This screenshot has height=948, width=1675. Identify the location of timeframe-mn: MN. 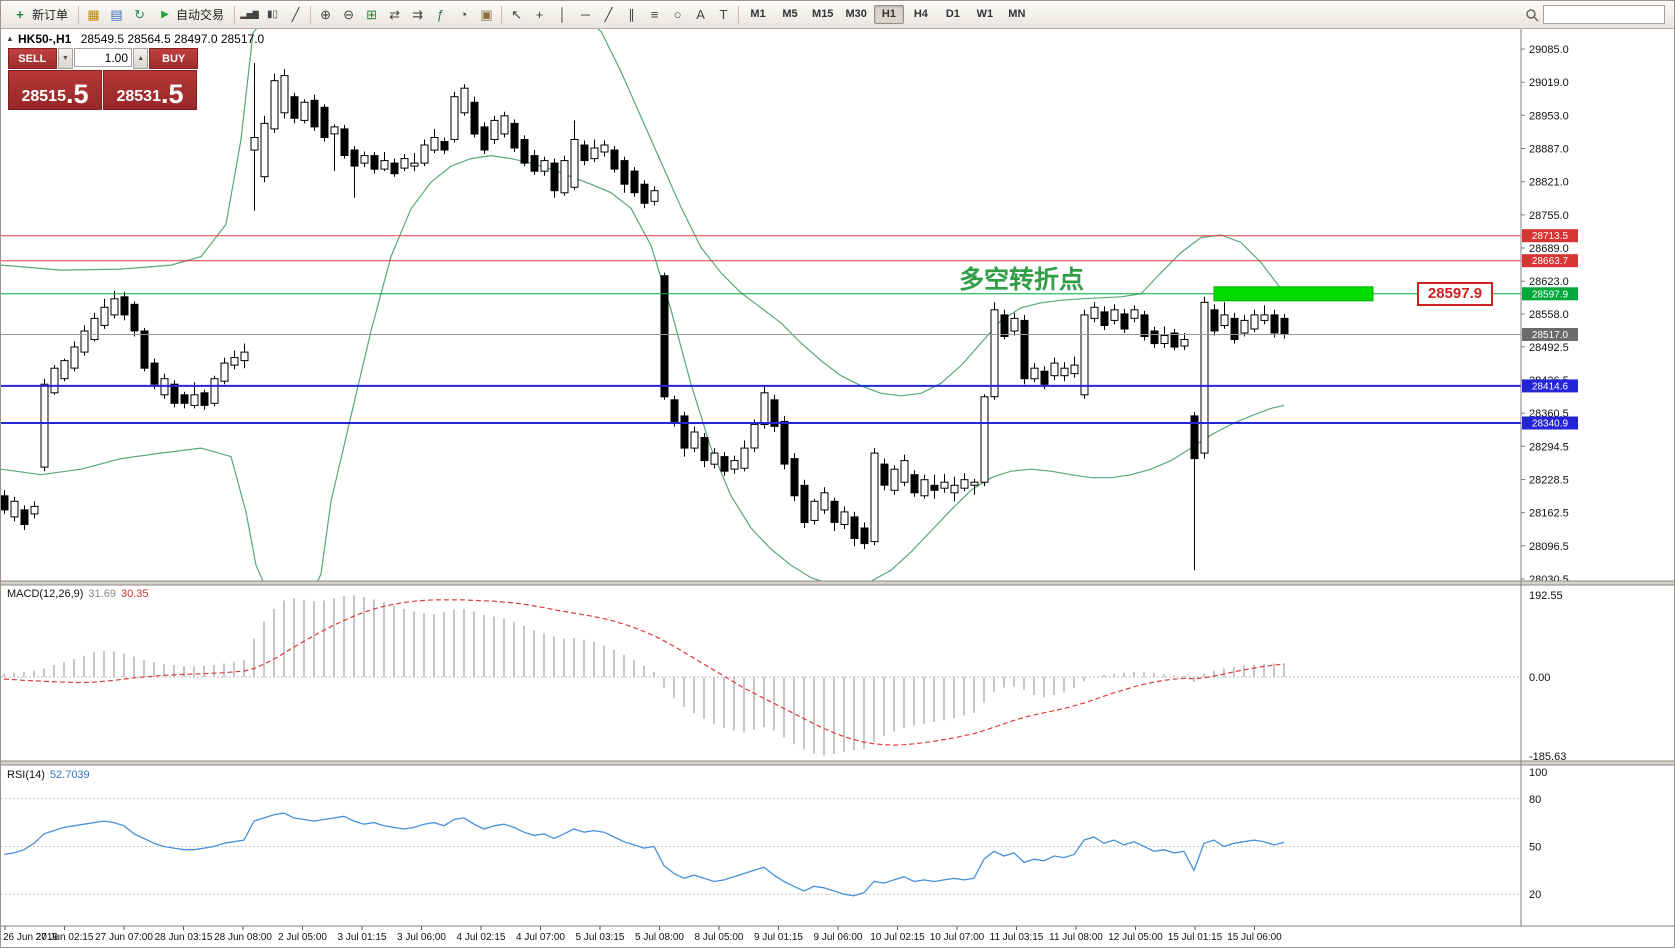
(1017, 14).